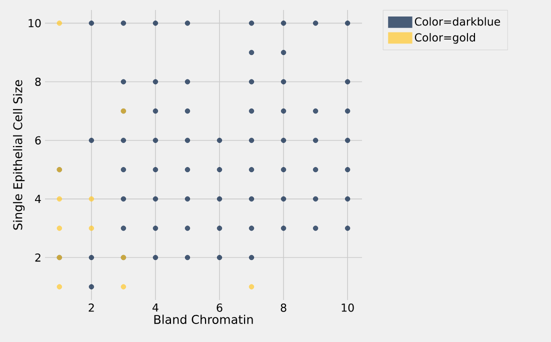 The width and height of the screenshot is (551, 342). Describe the element at coordinates (38, 82) in the screenshot. I see `y-tick-label: 8` at that location.